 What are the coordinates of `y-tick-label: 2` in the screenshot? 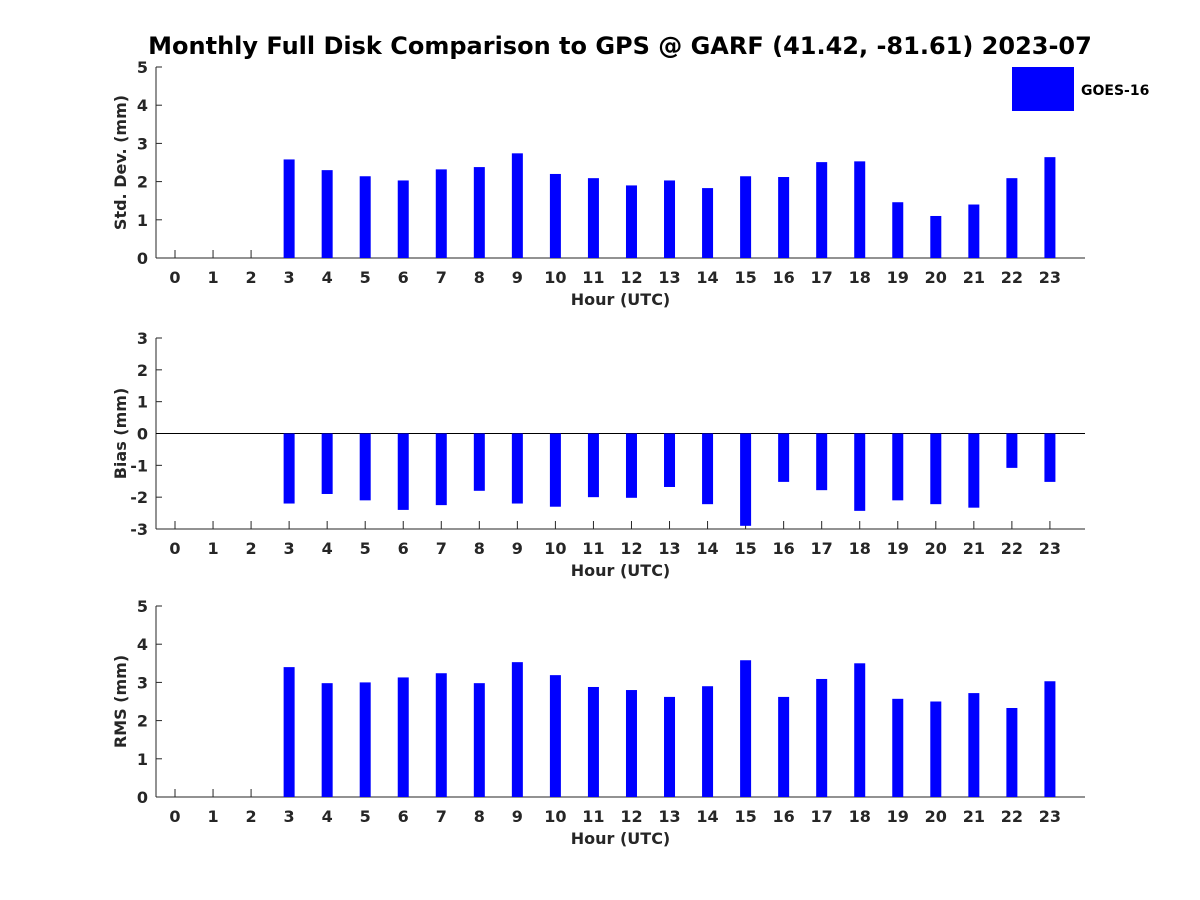 It's located at (142, 721).